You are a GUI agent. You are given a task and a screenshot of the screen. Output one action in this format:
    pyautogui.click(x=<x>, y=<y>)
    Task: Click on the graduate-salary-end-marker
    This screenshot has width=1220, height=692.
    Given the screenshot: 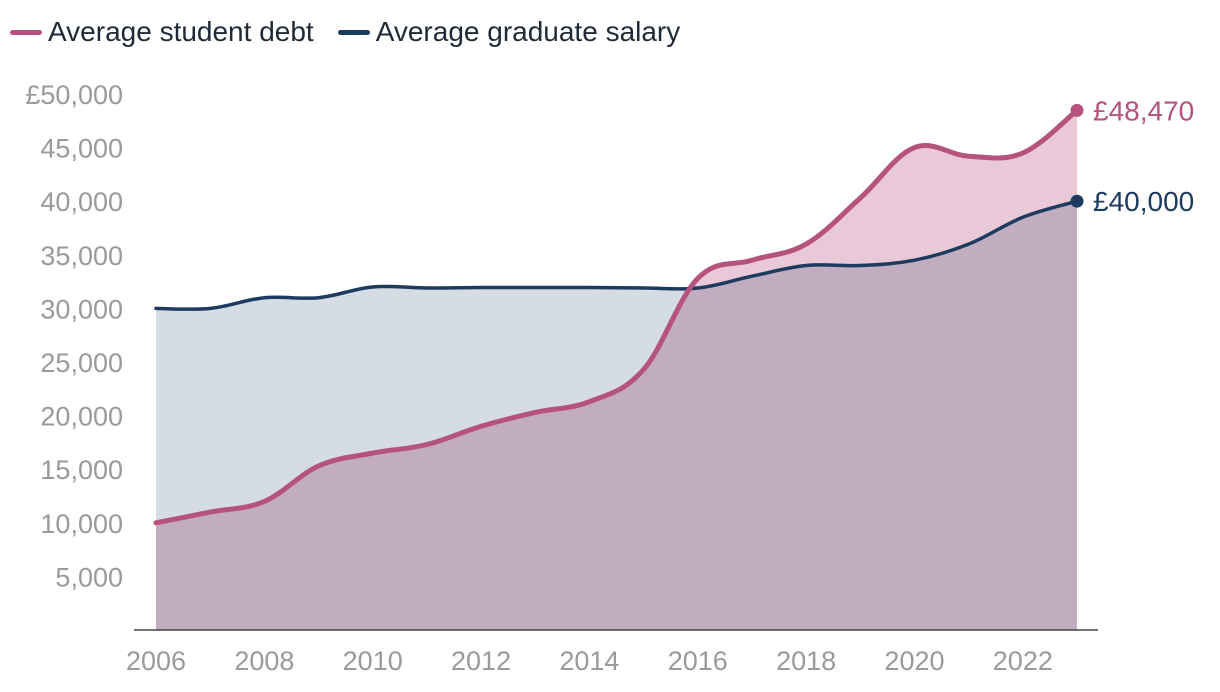 What is the action you would take?
    pyautogui.click(x=1077, y=201)
    